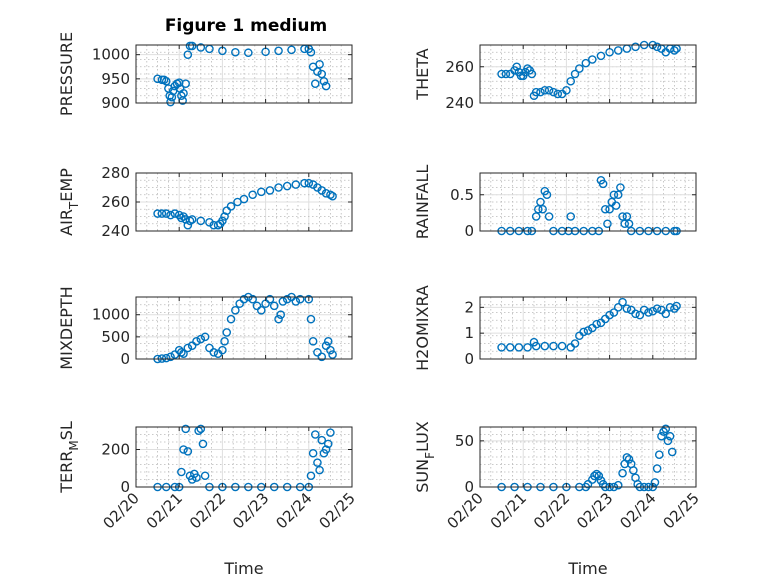 This screenshot has height=583, width=778. Describe the element at coordinates (66, 327) in the screenshot. I see `y-axis-label: MIXDEPTH` at that location.